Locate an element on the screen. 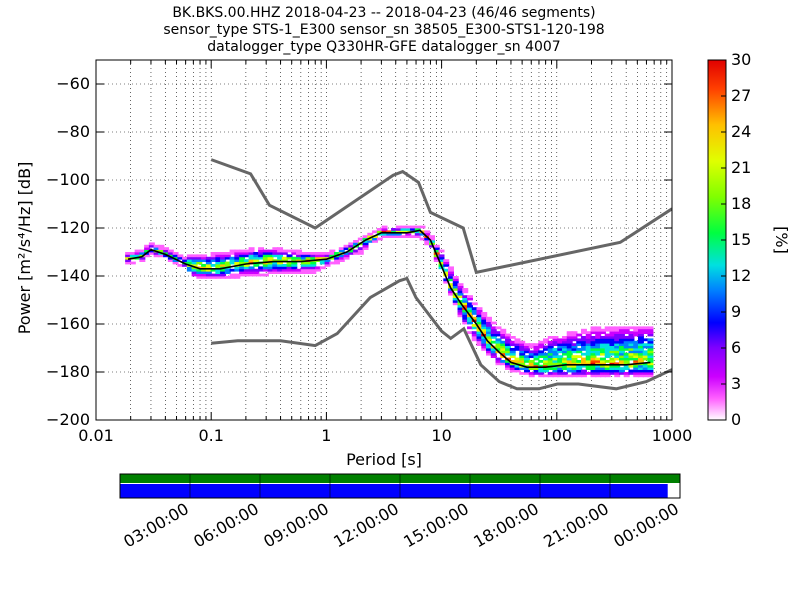 This screenshot has height=600, width=800. colorbar: 0 3 6 9 12 15 18 21 24 27 30 [%] is located at coordinates (749, 239).